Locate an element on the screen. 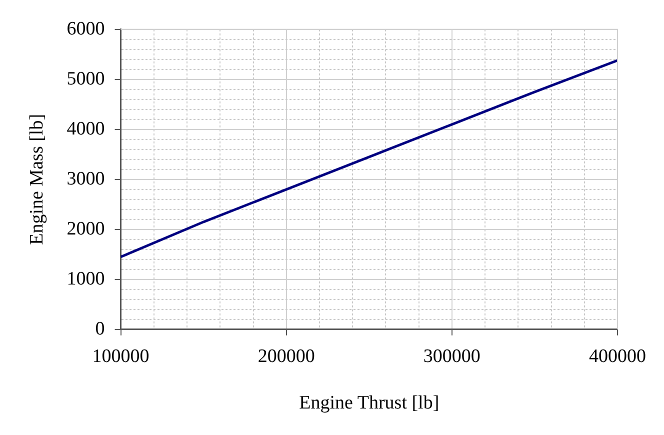 The height and width of the screenshot is (435, 664). y-tick-label: 1000 is located at coordinates (85, 279).